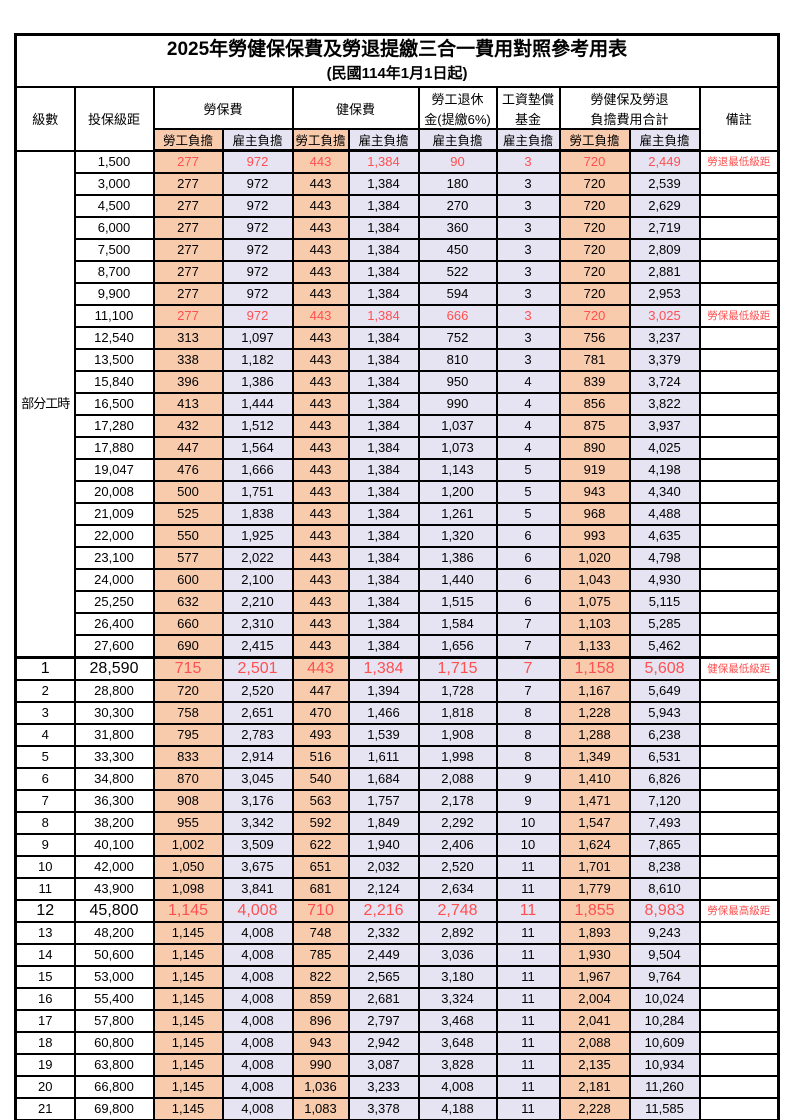  What do you see at coordinates (594, 845) in the screenshot?
I see `cell-total-employee: 1,624` at bounding box center [594, 845].